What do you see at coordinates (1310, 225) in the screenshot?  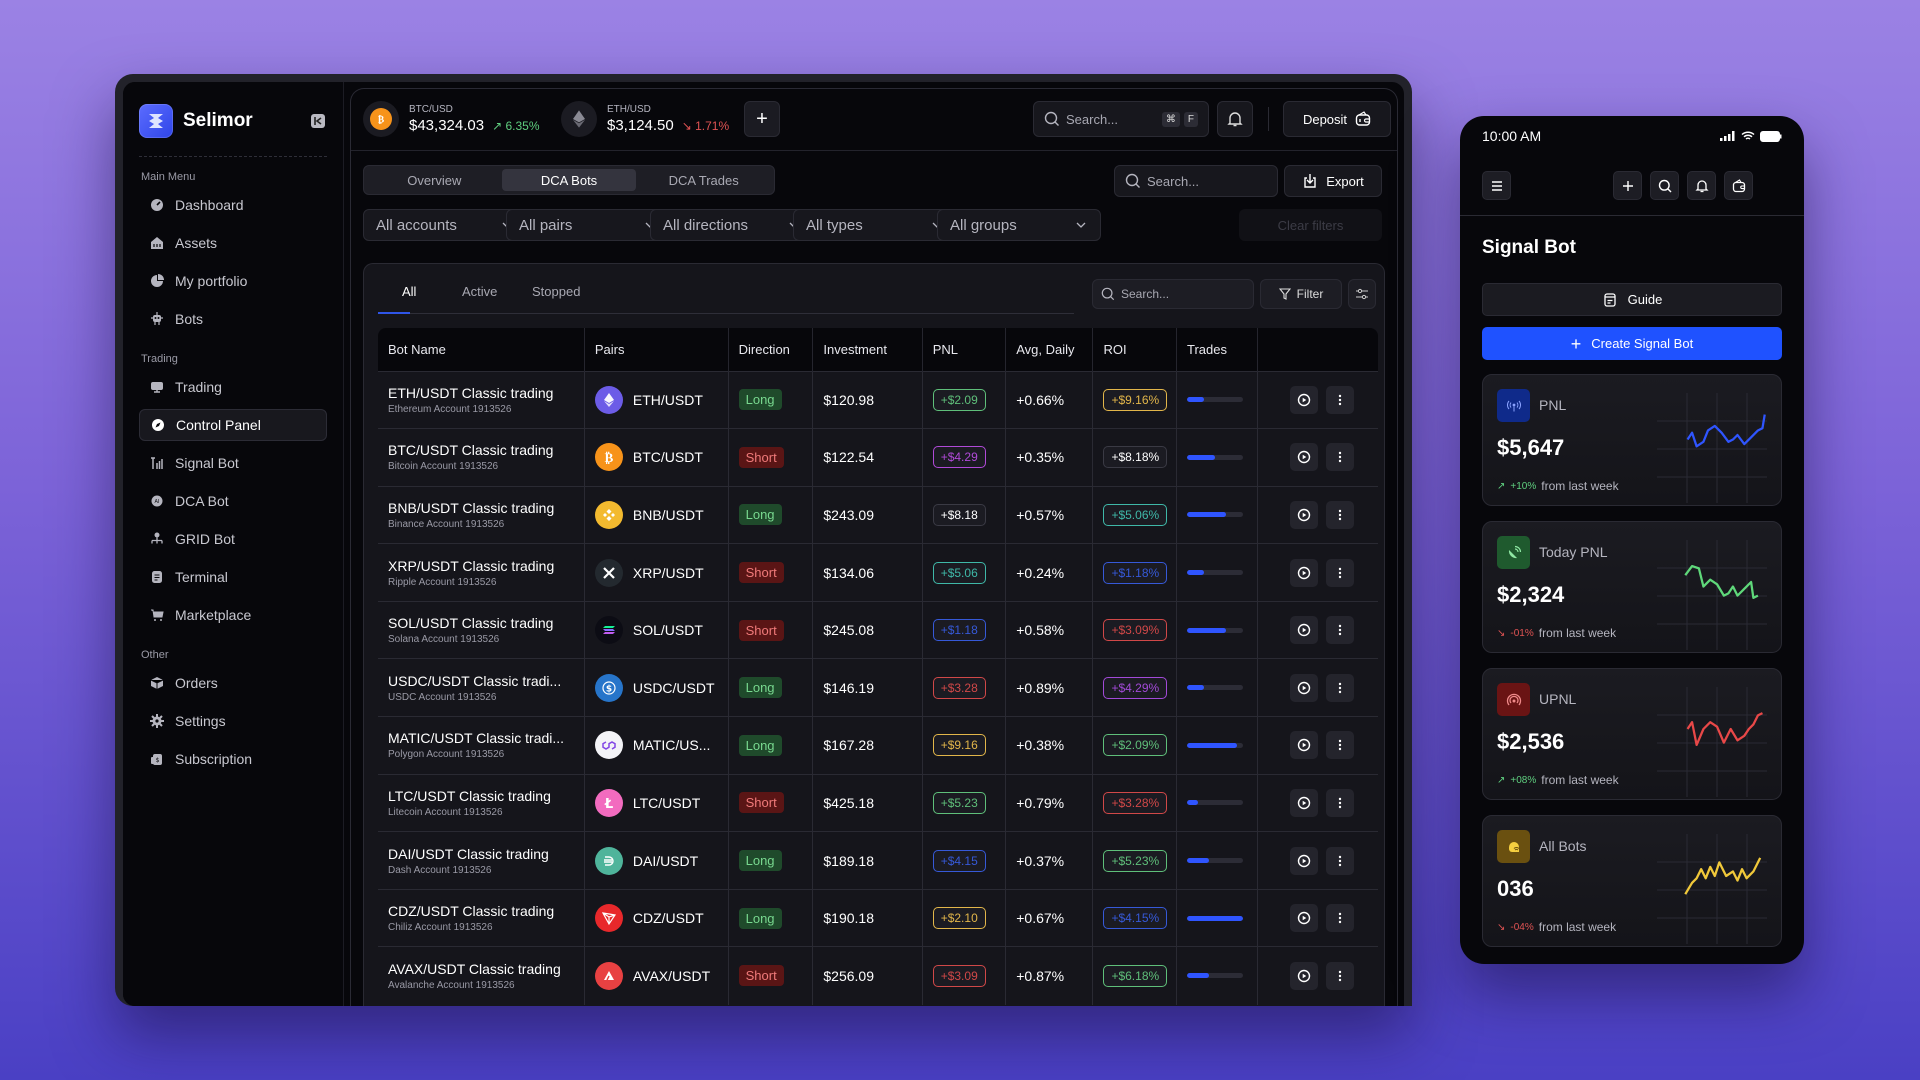 I see `clear-filters-button: Clear filters` at bounding box center [1310, 225].